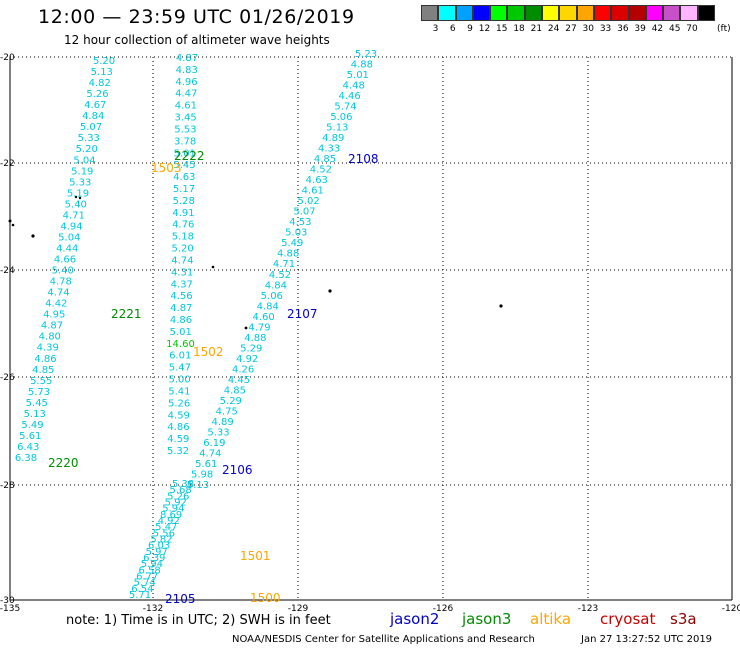 The image size is (740, 650). Describe the element at coordinates (7, 601) in the screenshot. I see `latitude-label: -30` at that location.